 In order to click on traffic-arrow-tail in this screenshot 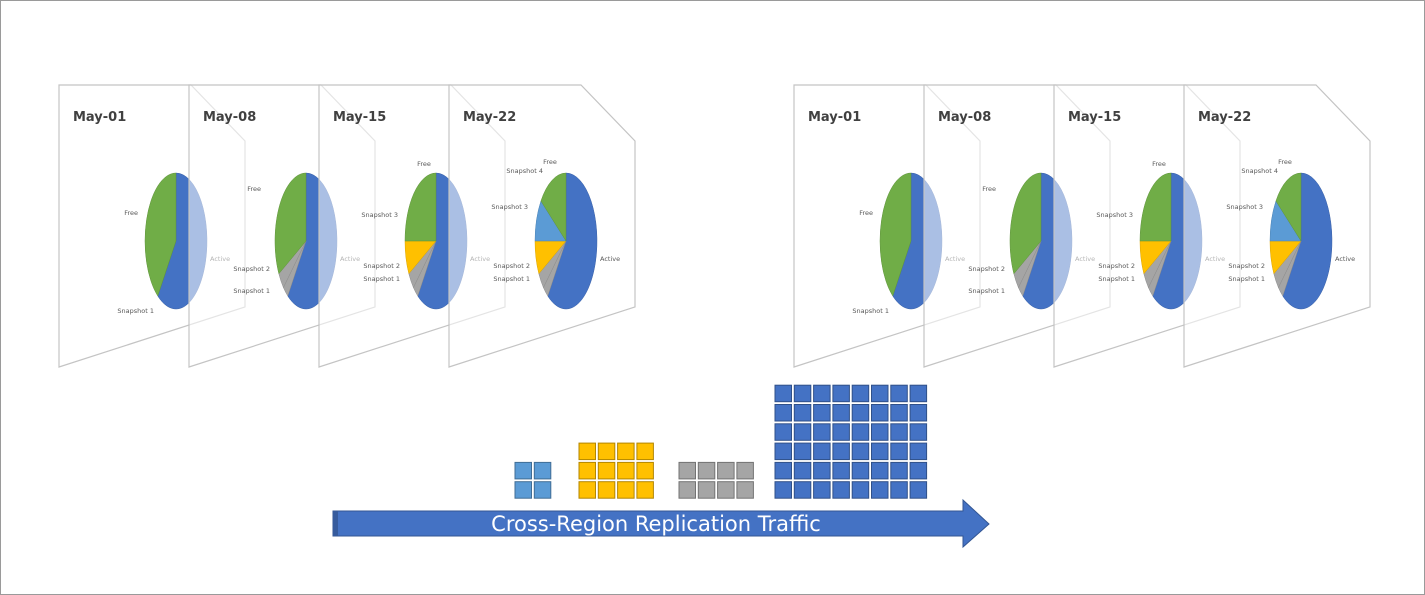, I will do `click(335, 523)`.